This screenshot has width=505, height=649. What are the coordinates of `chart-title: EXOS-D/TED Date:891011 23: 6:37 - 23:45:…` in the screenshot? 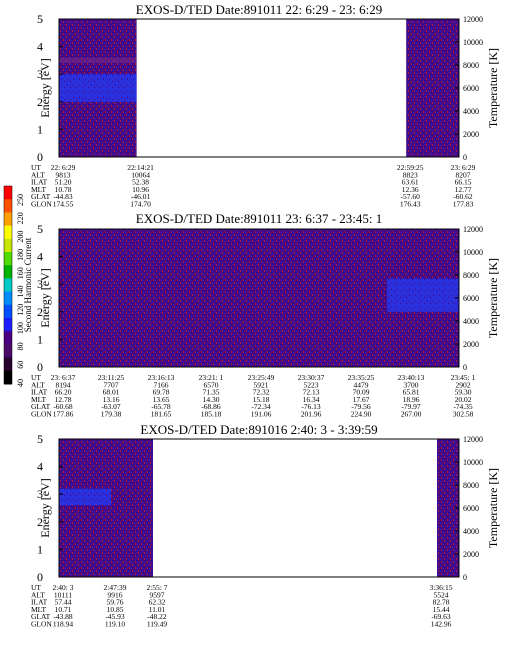 It's located at (259, 218).